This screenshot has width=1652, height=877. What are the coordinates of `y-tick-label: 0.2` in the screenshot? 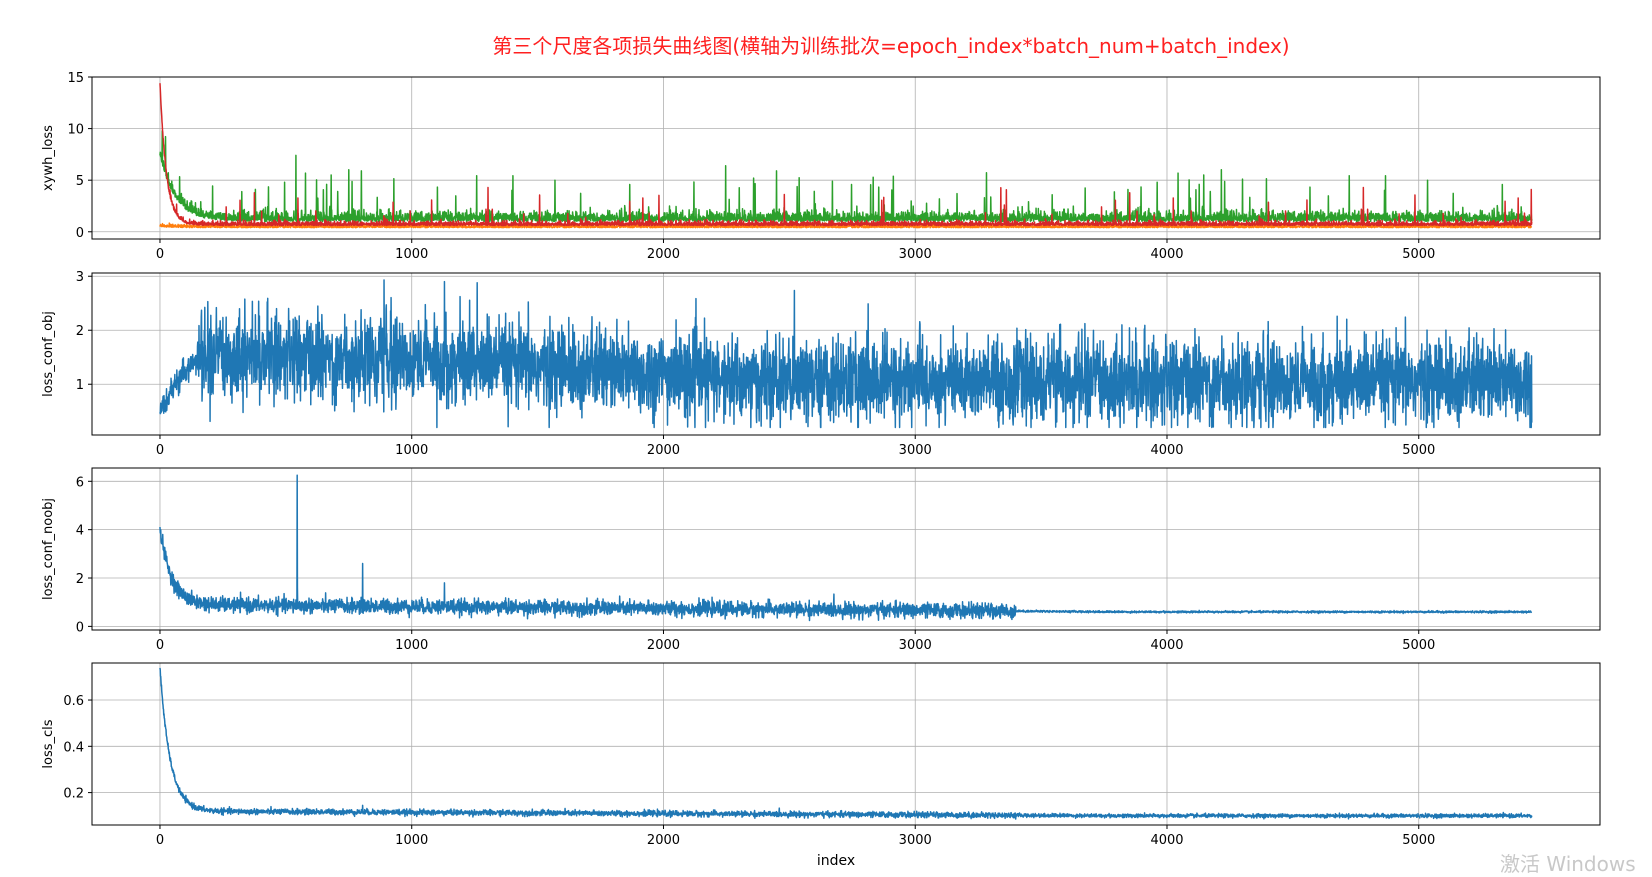 It's located at (73, 794).